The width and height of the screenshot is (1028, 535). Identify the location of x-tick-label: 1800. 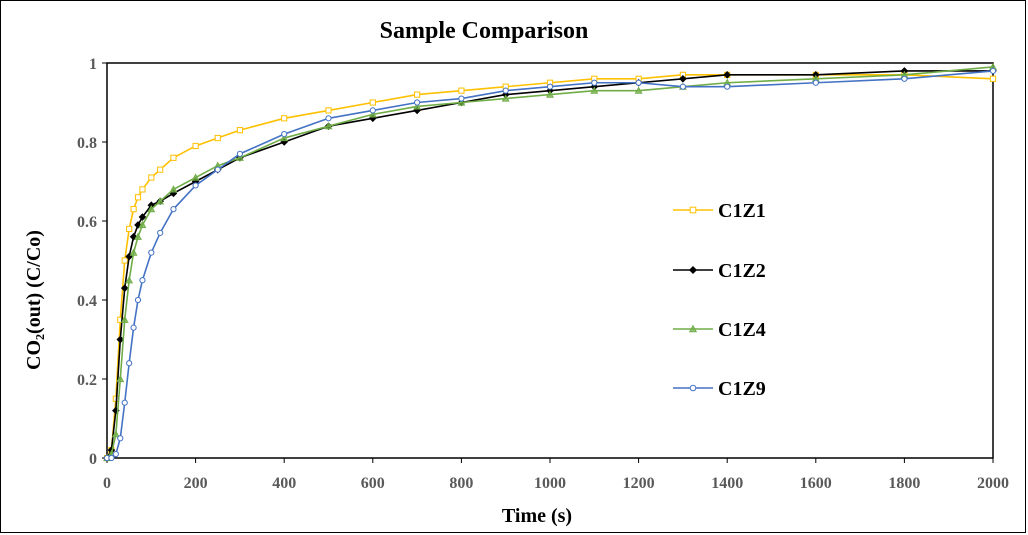
(904, 483).